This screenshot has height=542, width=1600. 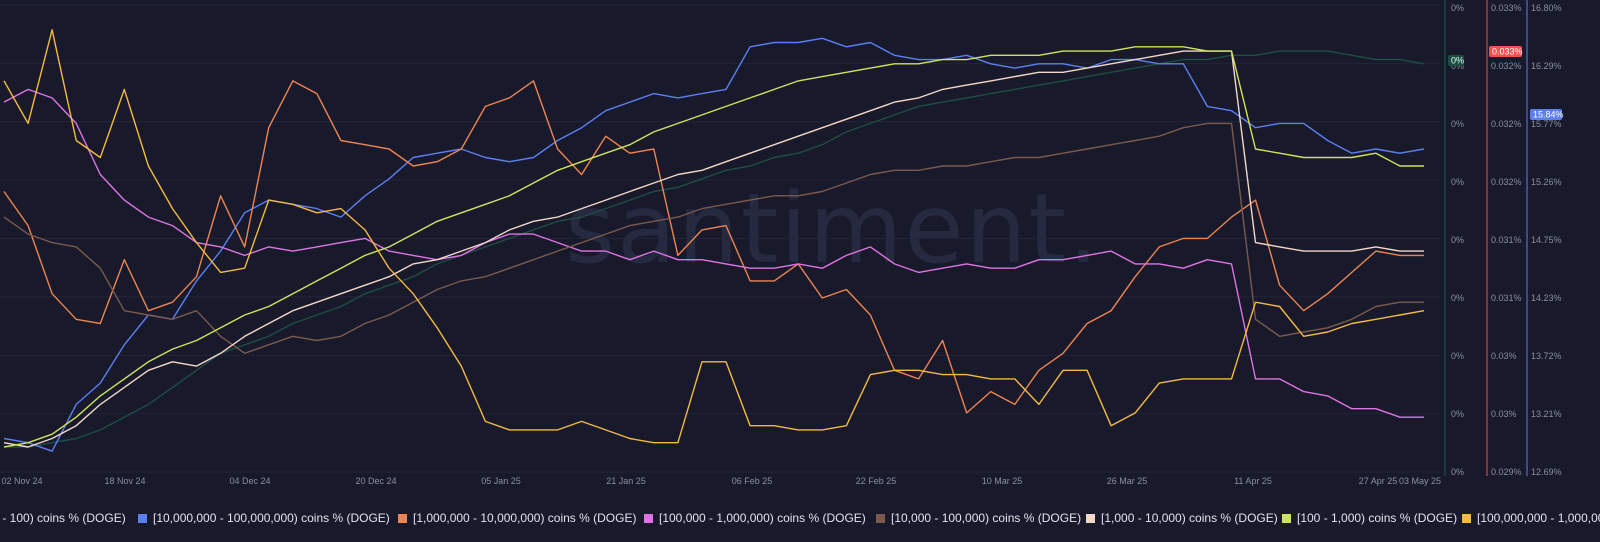 I want to click on blue-axis-tick: 13.72%, so click(x=1546, y=356).